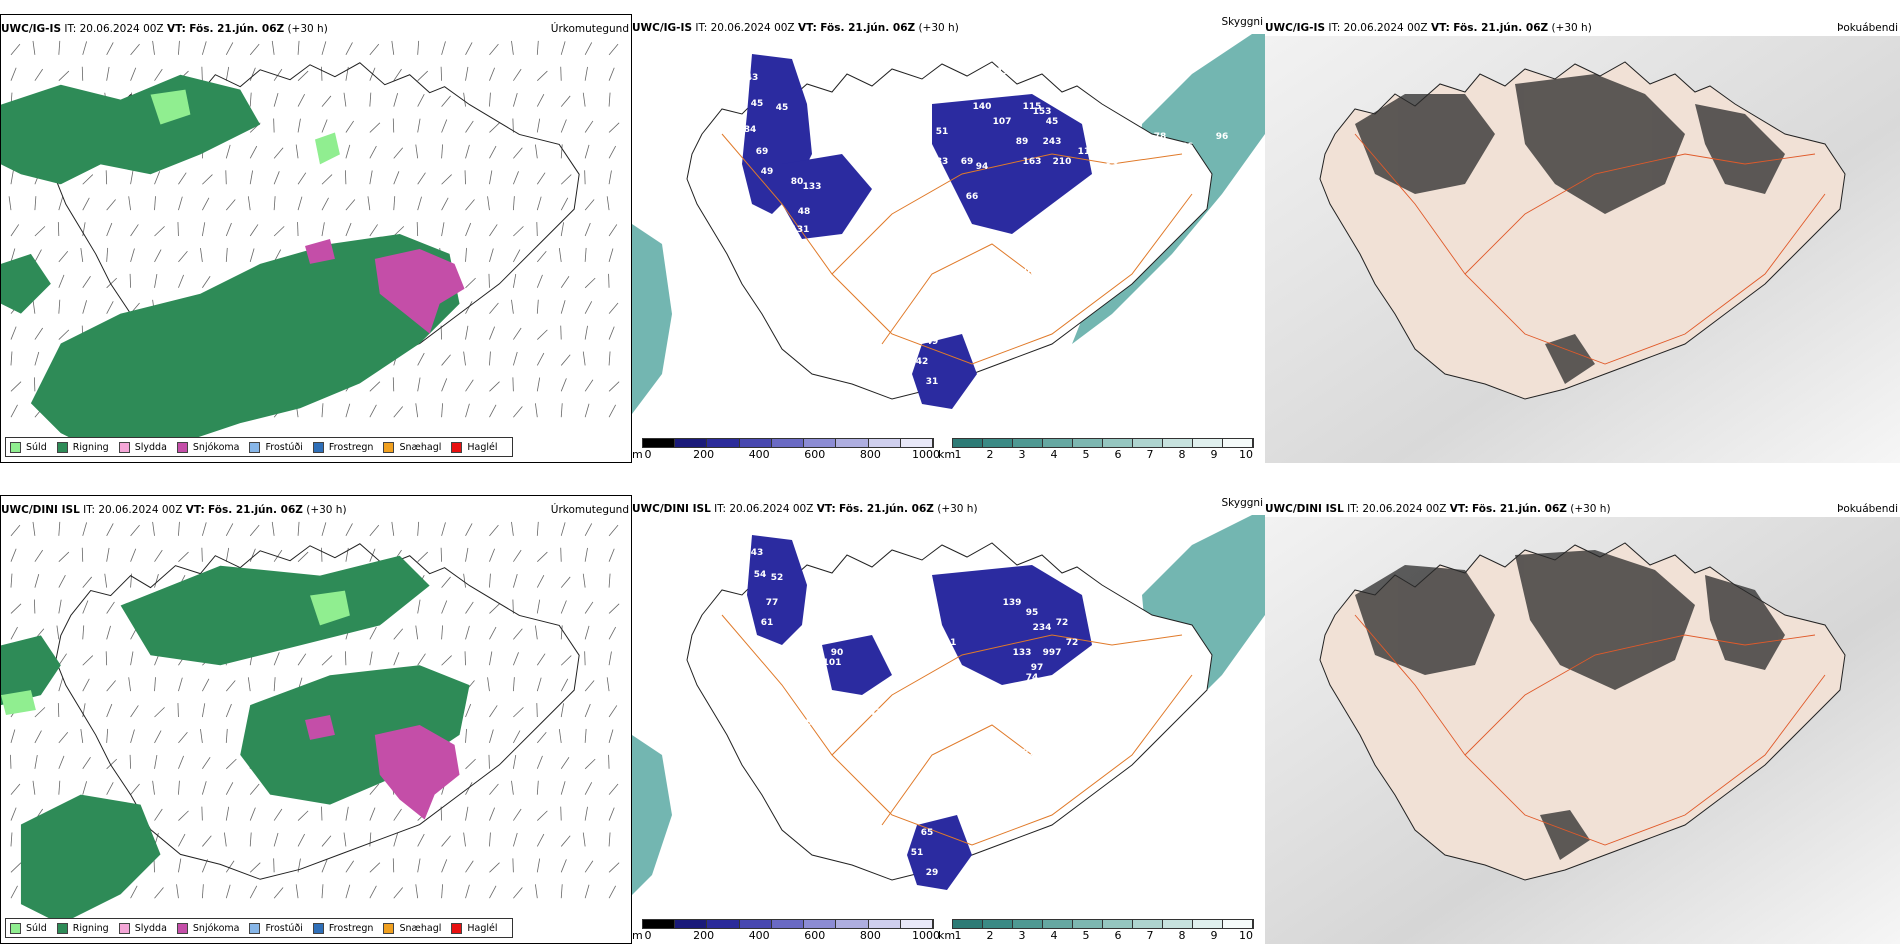 Image resolution: width=1900 pixels, height=950 pixels. I want to click on cloud-base-labels: m 0 200 400 600 800 1000, so click(786, 936).